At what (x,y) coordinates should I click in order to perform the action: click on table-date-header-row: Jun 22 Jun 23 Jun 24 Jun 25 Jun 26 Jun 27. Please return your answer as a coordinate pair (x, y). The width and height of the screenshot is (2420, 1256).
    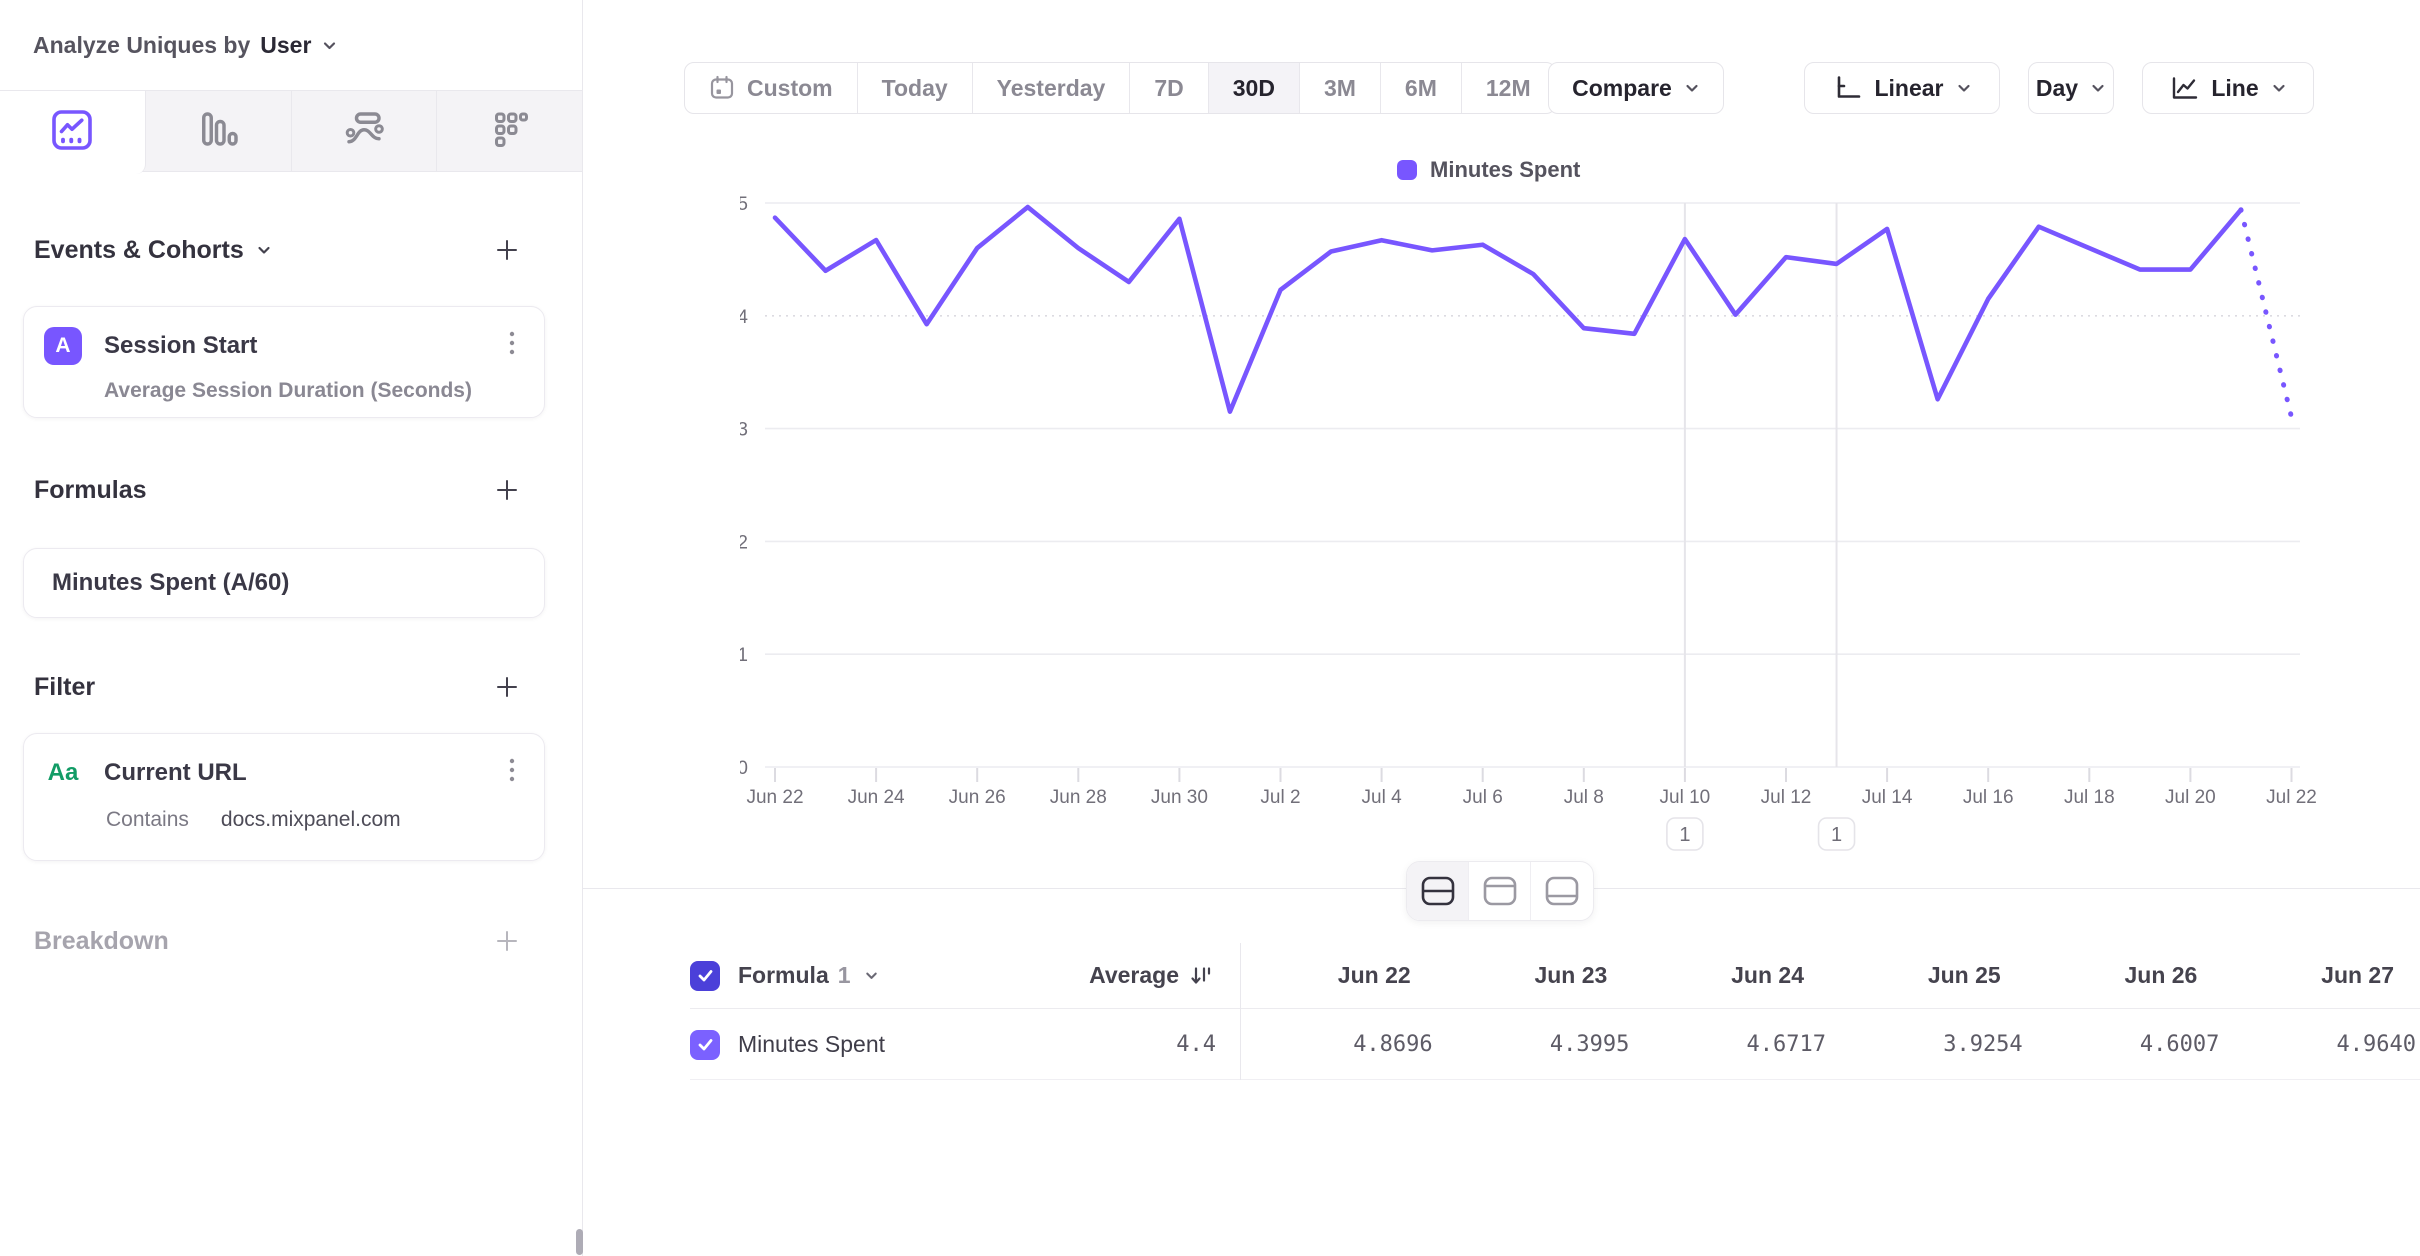
    Looking at the image, I should click on (1830, 975).